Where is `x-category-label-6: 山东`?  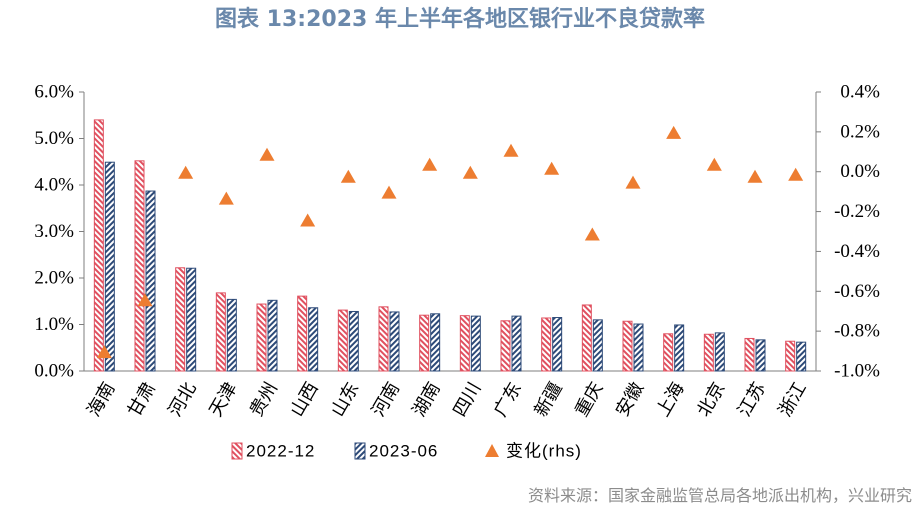
x-category-label-6: 山东 is located at coordinates (345, 400).